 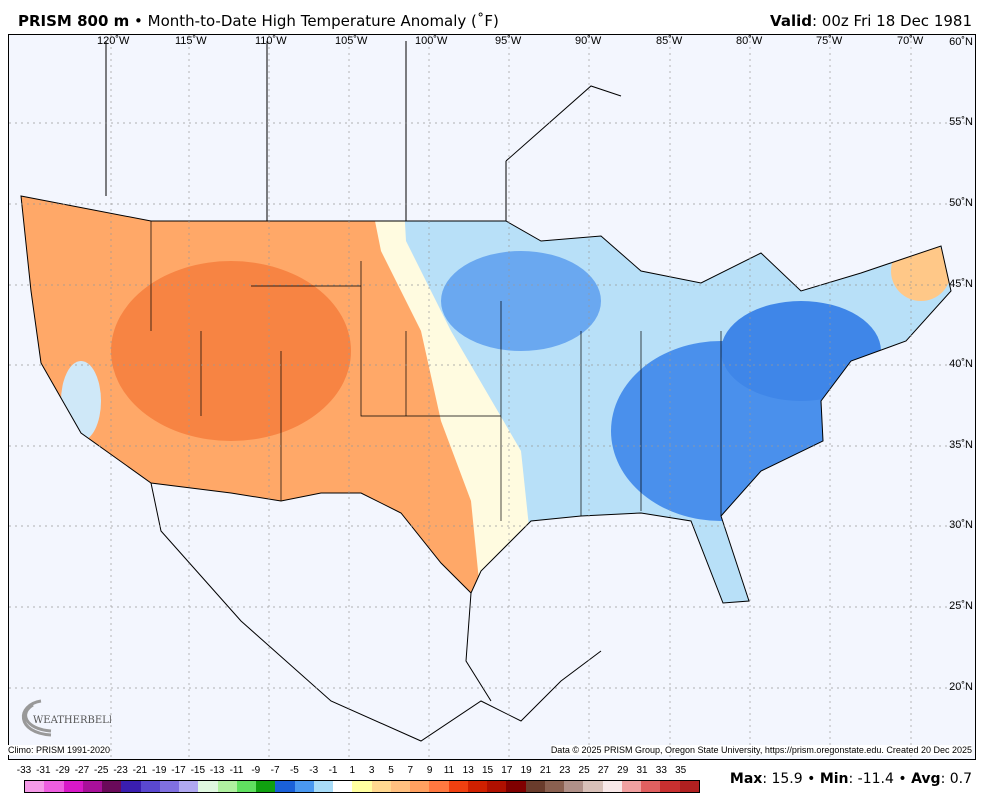 I want to click on weatherbell-logo: WEATHERBELL, so click(x=61, y=717).